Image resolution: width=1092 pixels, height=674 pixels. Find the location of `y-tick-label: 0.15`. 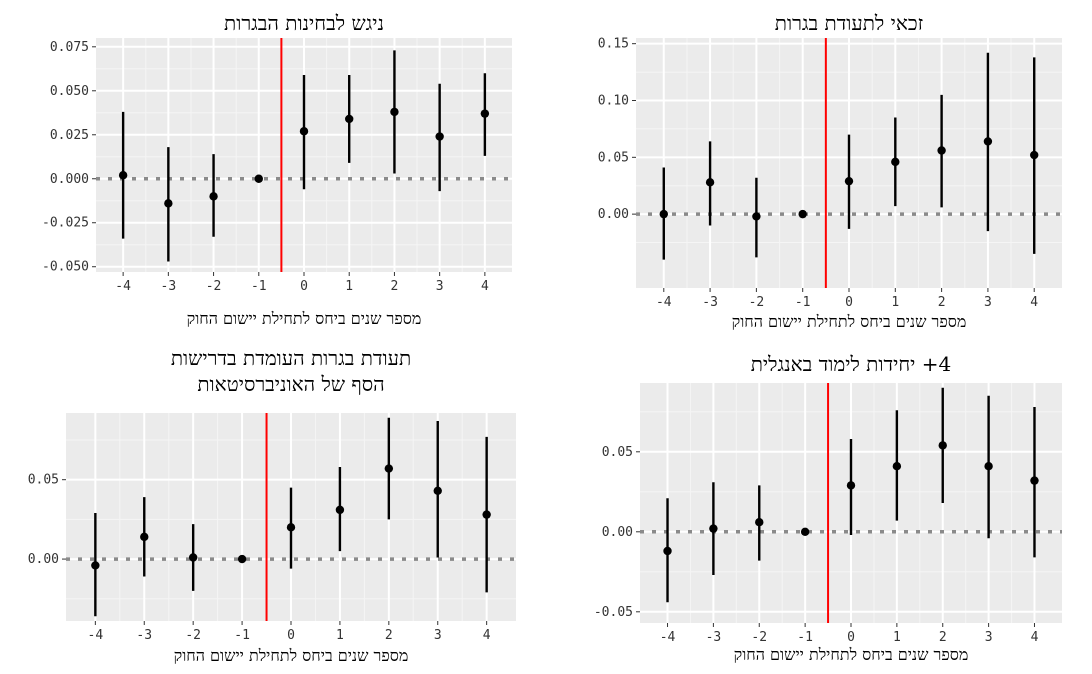

y-tick-label: 0.15 is located at coordinates (613, 44).